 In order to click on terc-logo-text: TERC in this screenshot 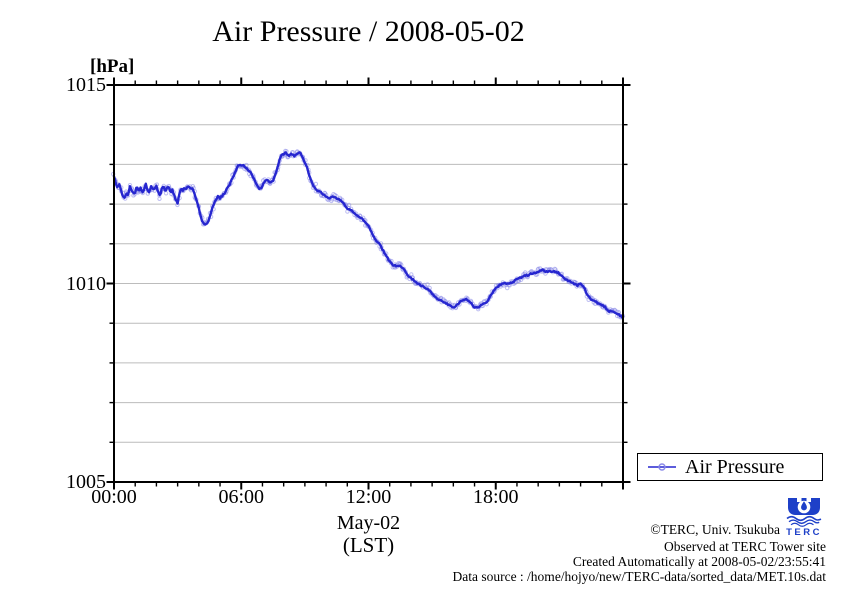, I will do `click(804, 532)`.